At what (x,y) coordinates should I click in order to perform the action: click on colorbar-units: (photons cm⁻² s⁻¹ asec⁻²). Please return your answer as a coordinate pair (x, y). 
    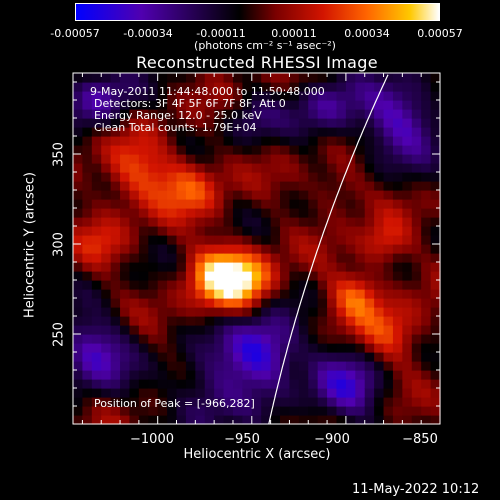
    Looking at the image, I should click on (265, 45).